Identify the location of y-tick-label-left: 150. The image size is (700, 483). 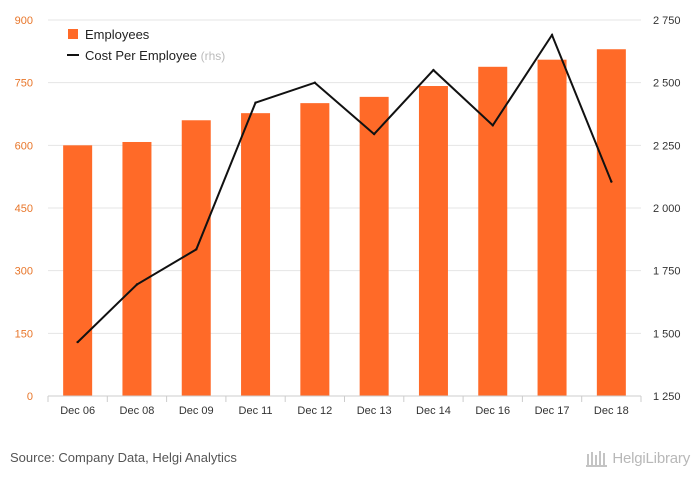
(24, 334).